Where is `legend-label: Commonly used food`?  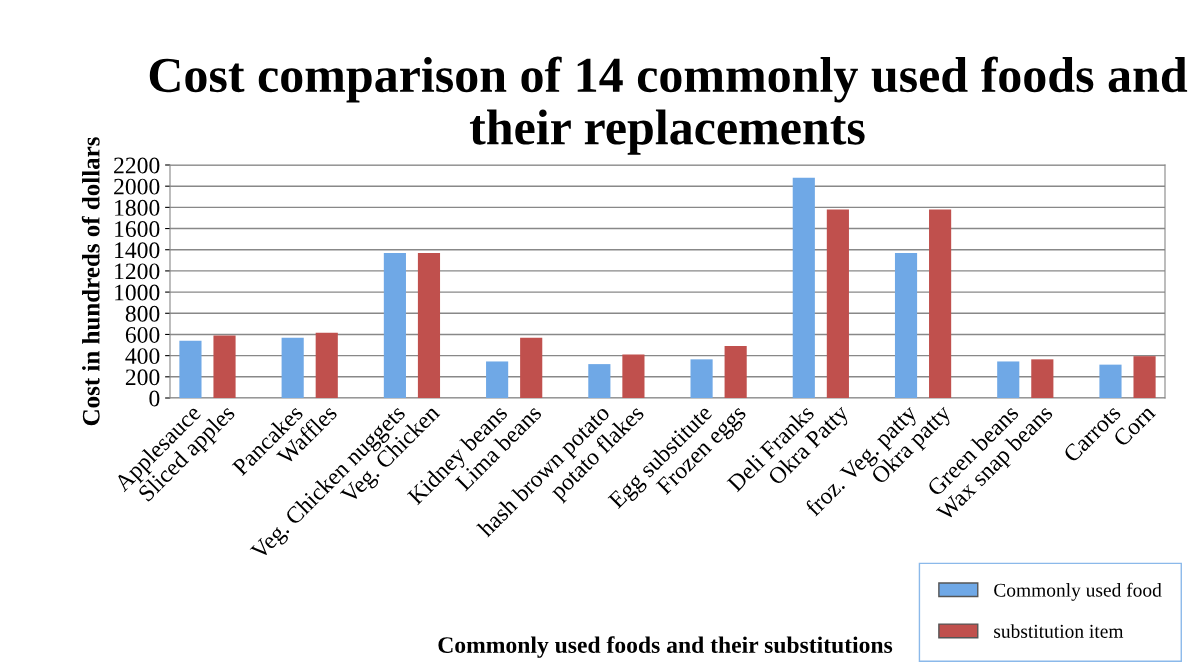
legend-label: Commonly used food is located at coordinates (1078, 591).